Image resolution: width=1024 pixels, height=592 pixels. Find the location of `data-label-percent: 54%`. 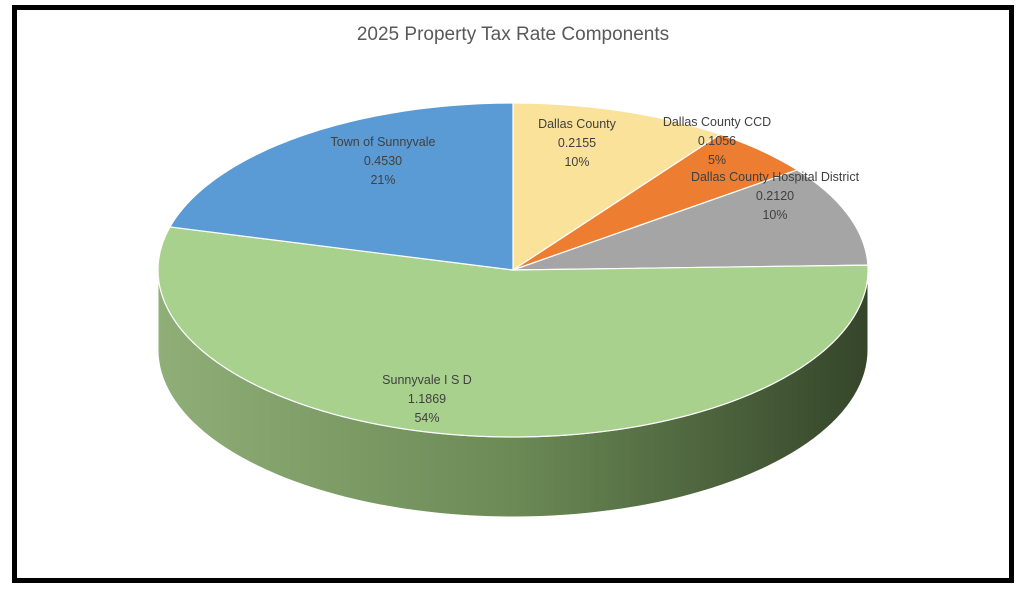

data-label-percent: 54% is located at coordinates (426, 418).